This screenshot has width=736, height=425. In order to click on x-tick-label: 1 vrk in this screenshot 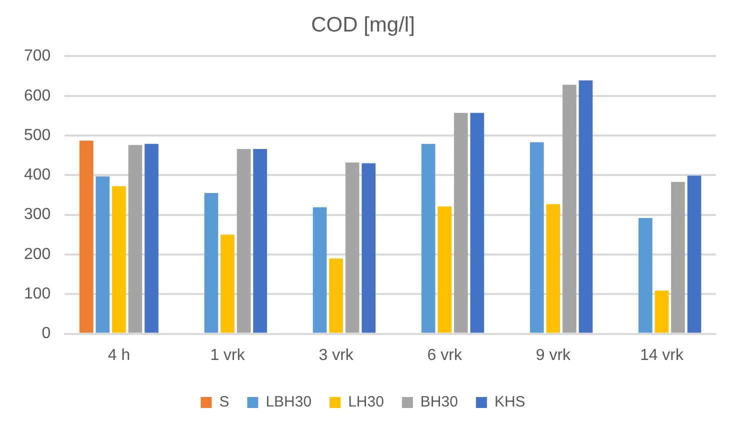, I will do `click(228, 355)`.